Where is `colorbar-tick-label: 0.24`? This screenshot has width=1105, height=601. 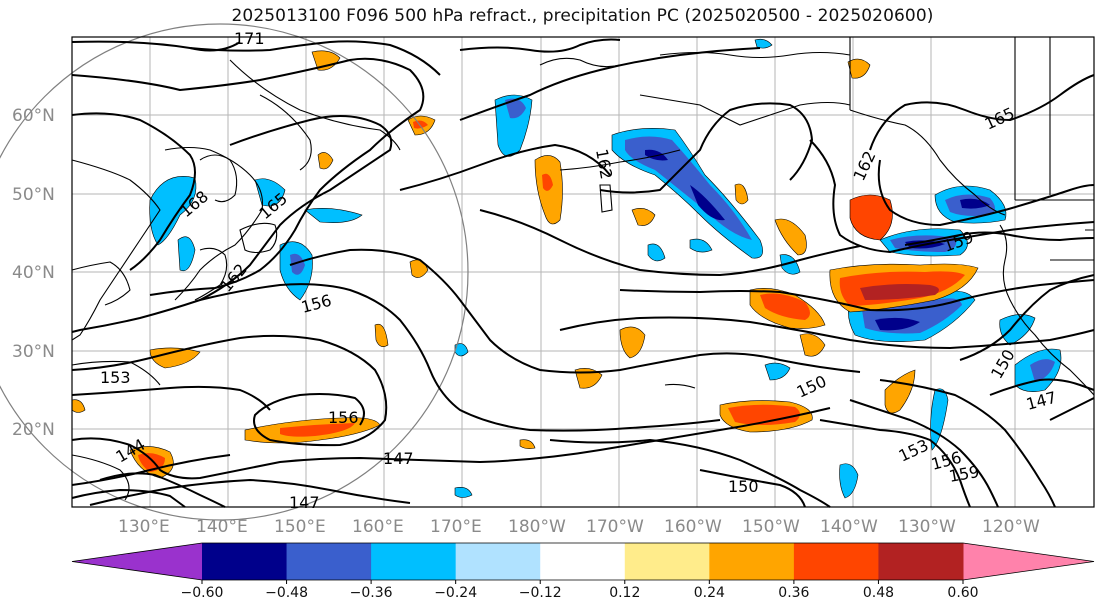 colorbar-tick-label: 0.24 is located at coordinates (709, 593).